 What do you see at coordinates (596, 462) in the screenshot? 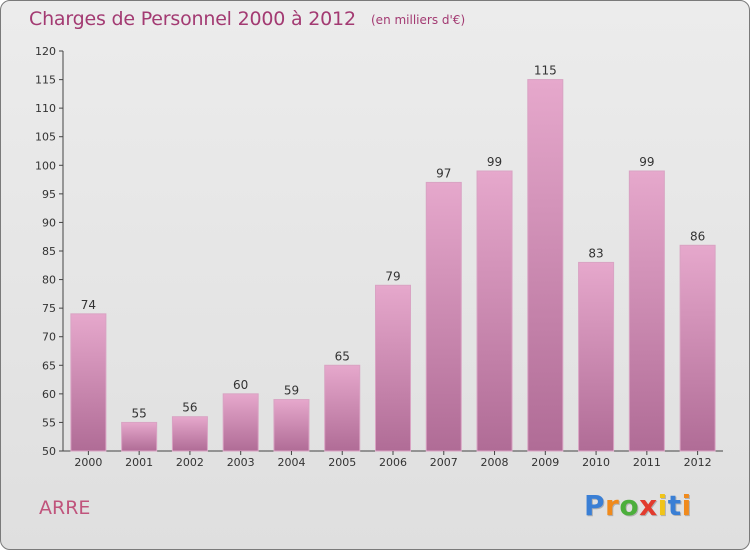
I see `x-tick-label: 2010` at bounding box center [596, 462].